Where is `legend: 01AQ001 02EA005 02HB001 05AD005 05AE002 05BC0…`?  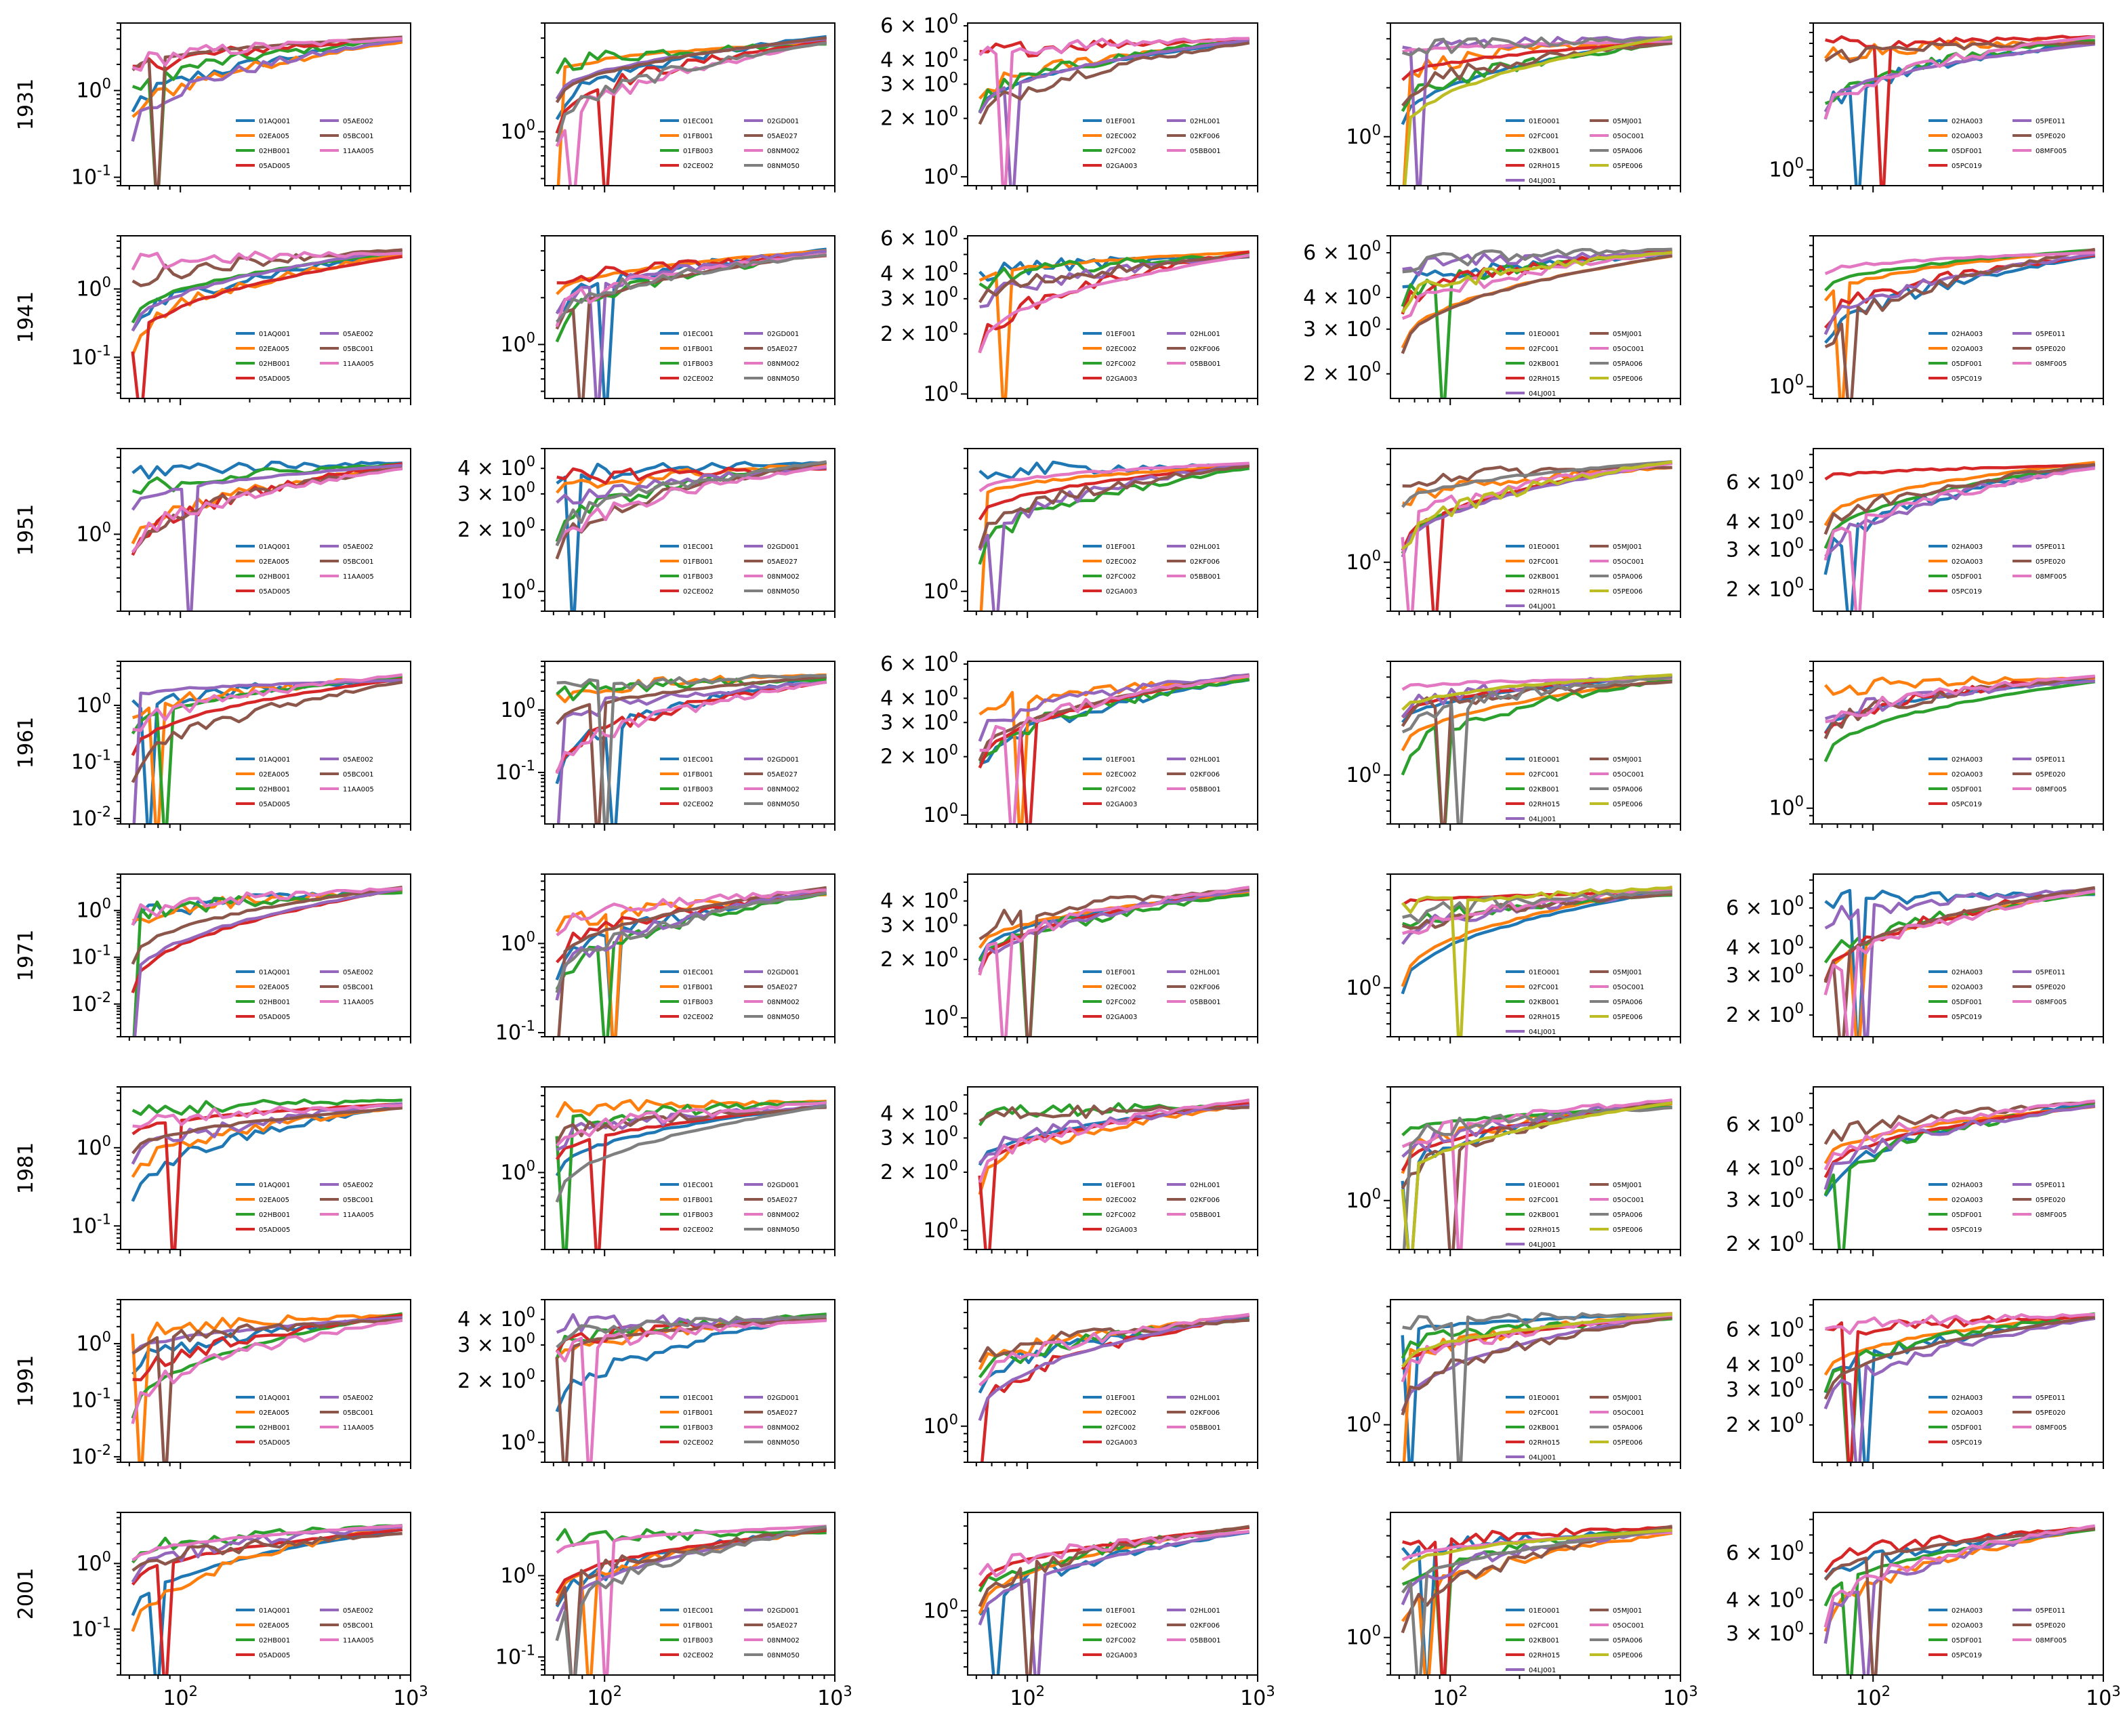 legend: 01AQ001 02EA005 02HB001 05AD005 05AE002 05BC0… is located at coordinates (305, 144).